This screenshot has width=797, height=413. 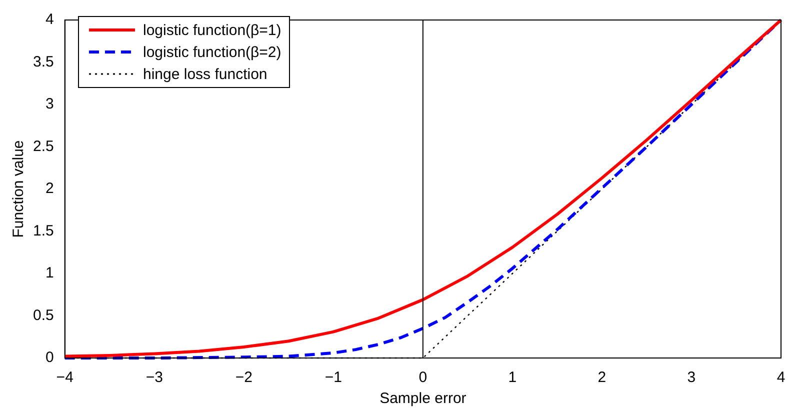 What do you see at coordinates (43, 61) in the screenshot?
I see `y-tick-label: 3.5` at bounding box center [43, 61].